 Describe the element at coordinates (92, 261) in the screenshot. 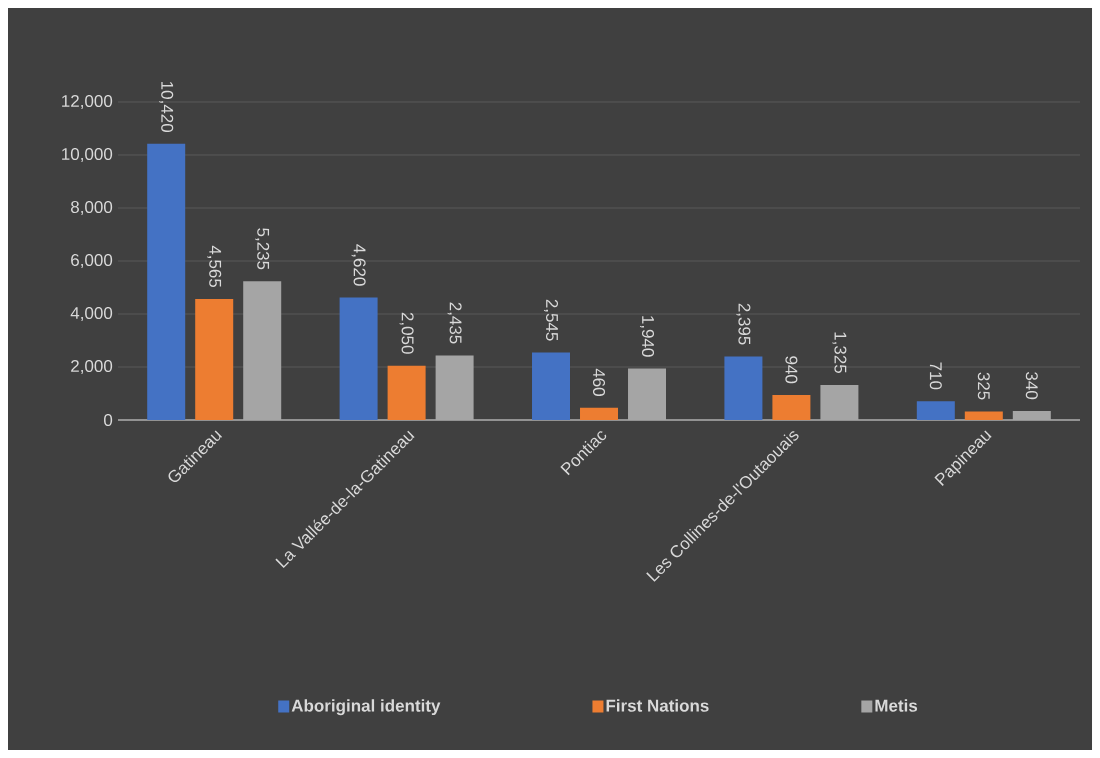

I see `y-tick-label: 6,000` at that location.